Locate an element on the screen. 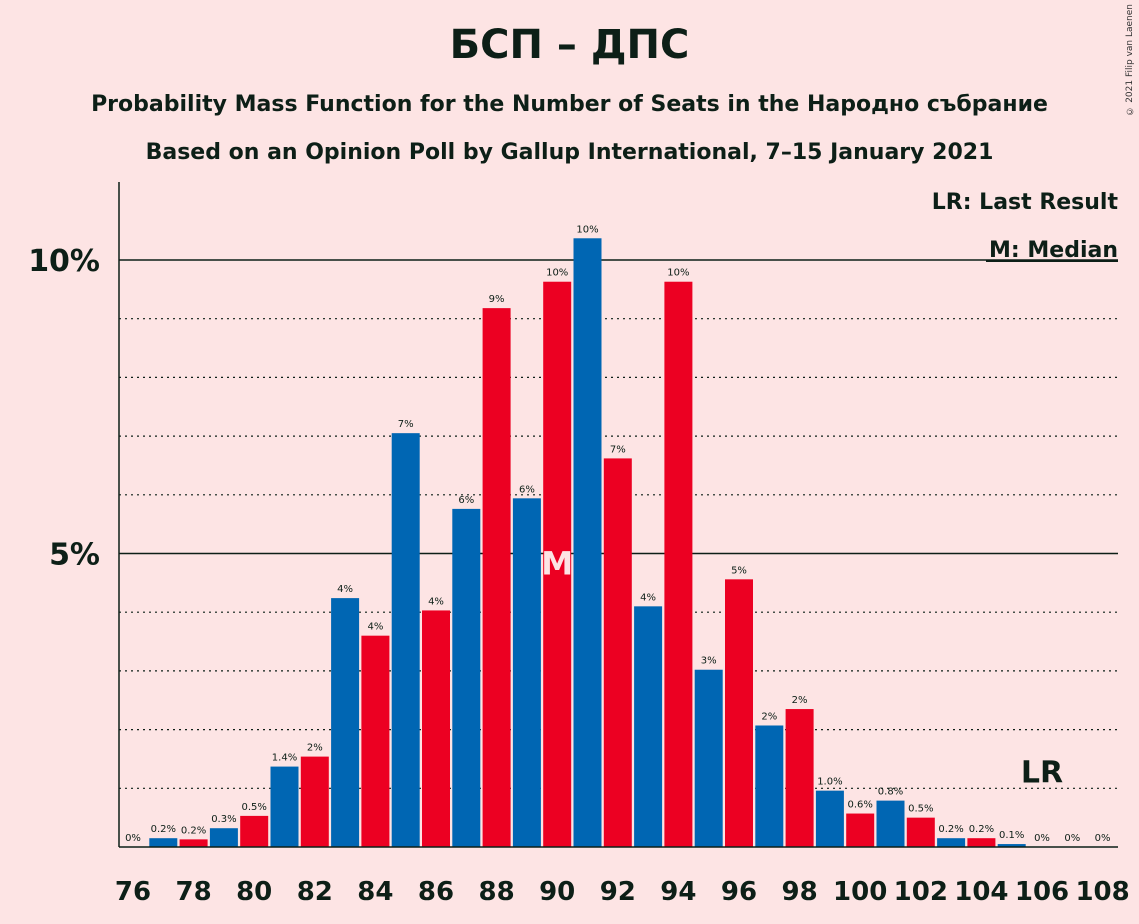 The image size is (1139, 924). data-label-seat-100: 0.6% is located at coordinates (859, 805).